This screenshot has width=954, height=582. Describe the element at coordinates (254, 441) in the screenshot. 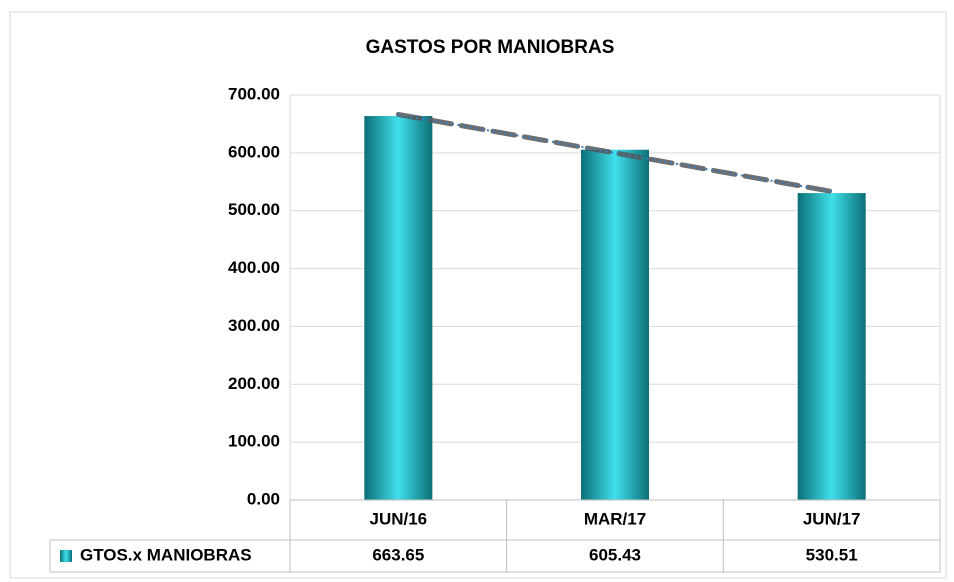

I see `y-tick-label: 100.00` at that location.